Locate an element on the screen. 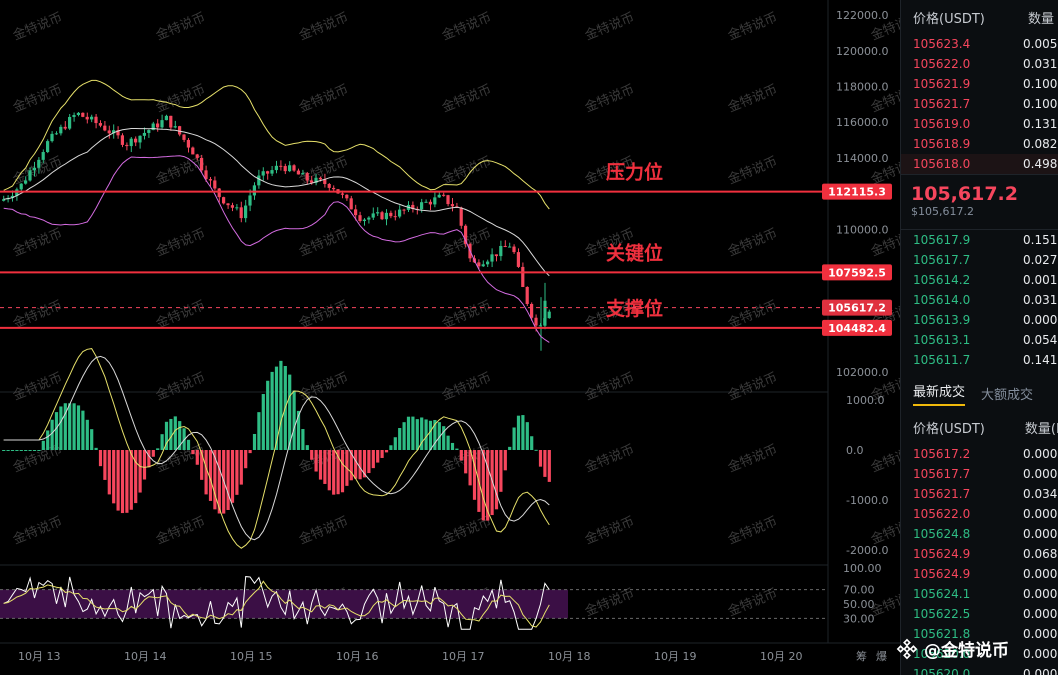 The width and height of the screenshot is (1058, 675). row-qty: 0.027 is located at coordinates (1040, 260).